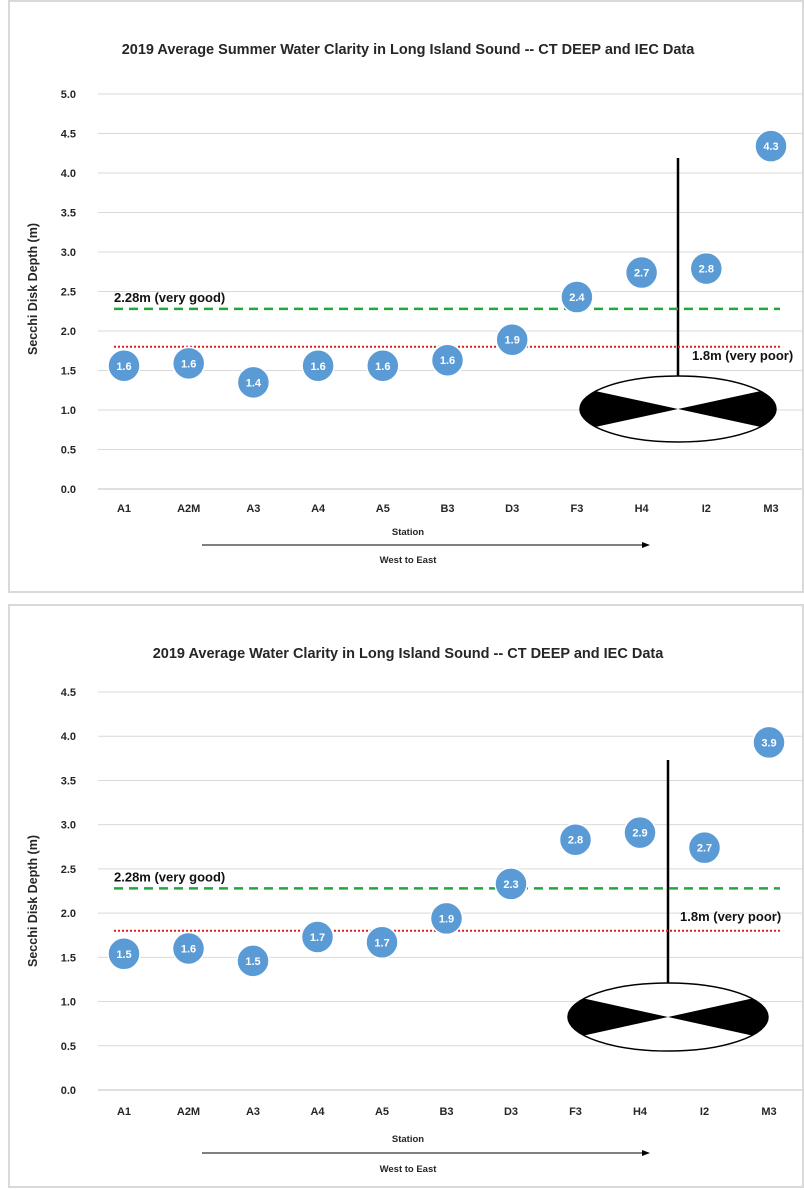 This screenshot has width=804, height=1190. I want to click on data-label: 2.3, so click(510, 885).